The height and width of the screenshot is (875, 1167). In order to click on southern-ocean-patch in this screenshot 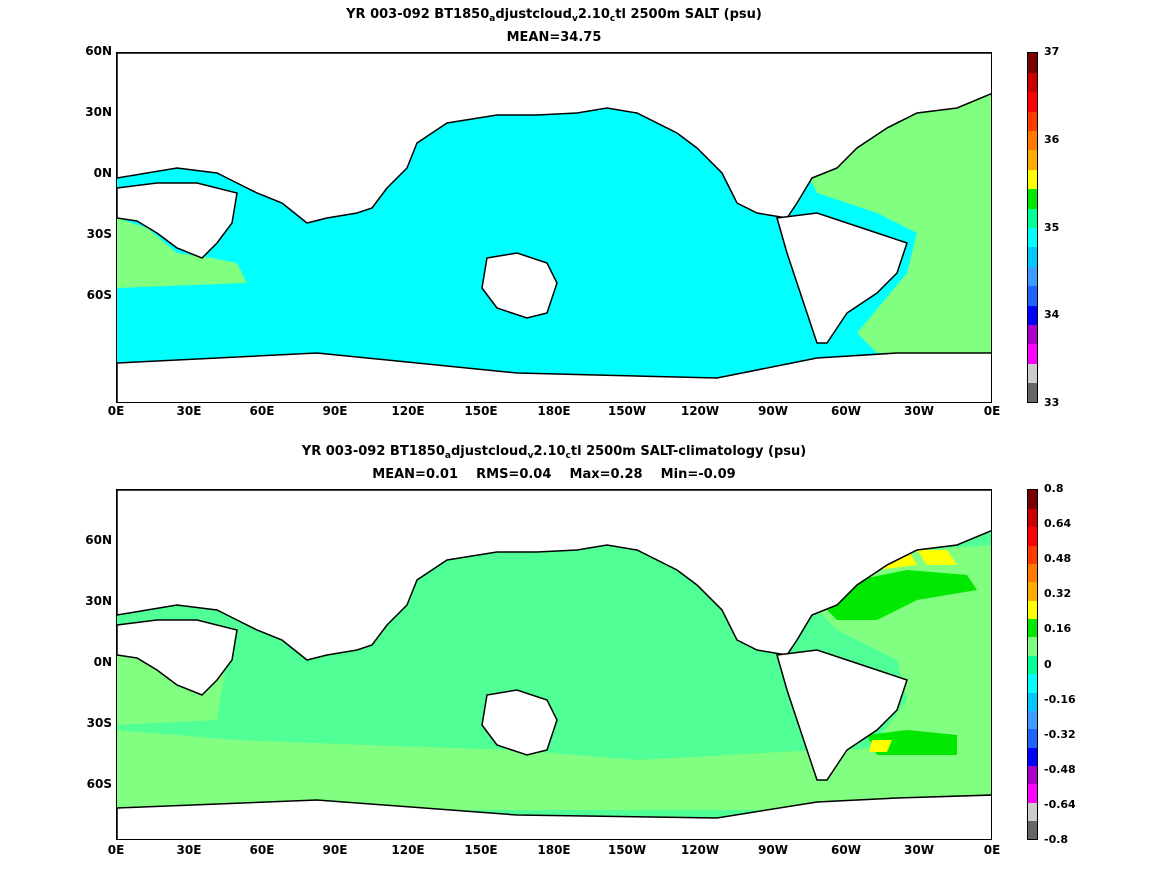, I will do `click(554, 770)`.